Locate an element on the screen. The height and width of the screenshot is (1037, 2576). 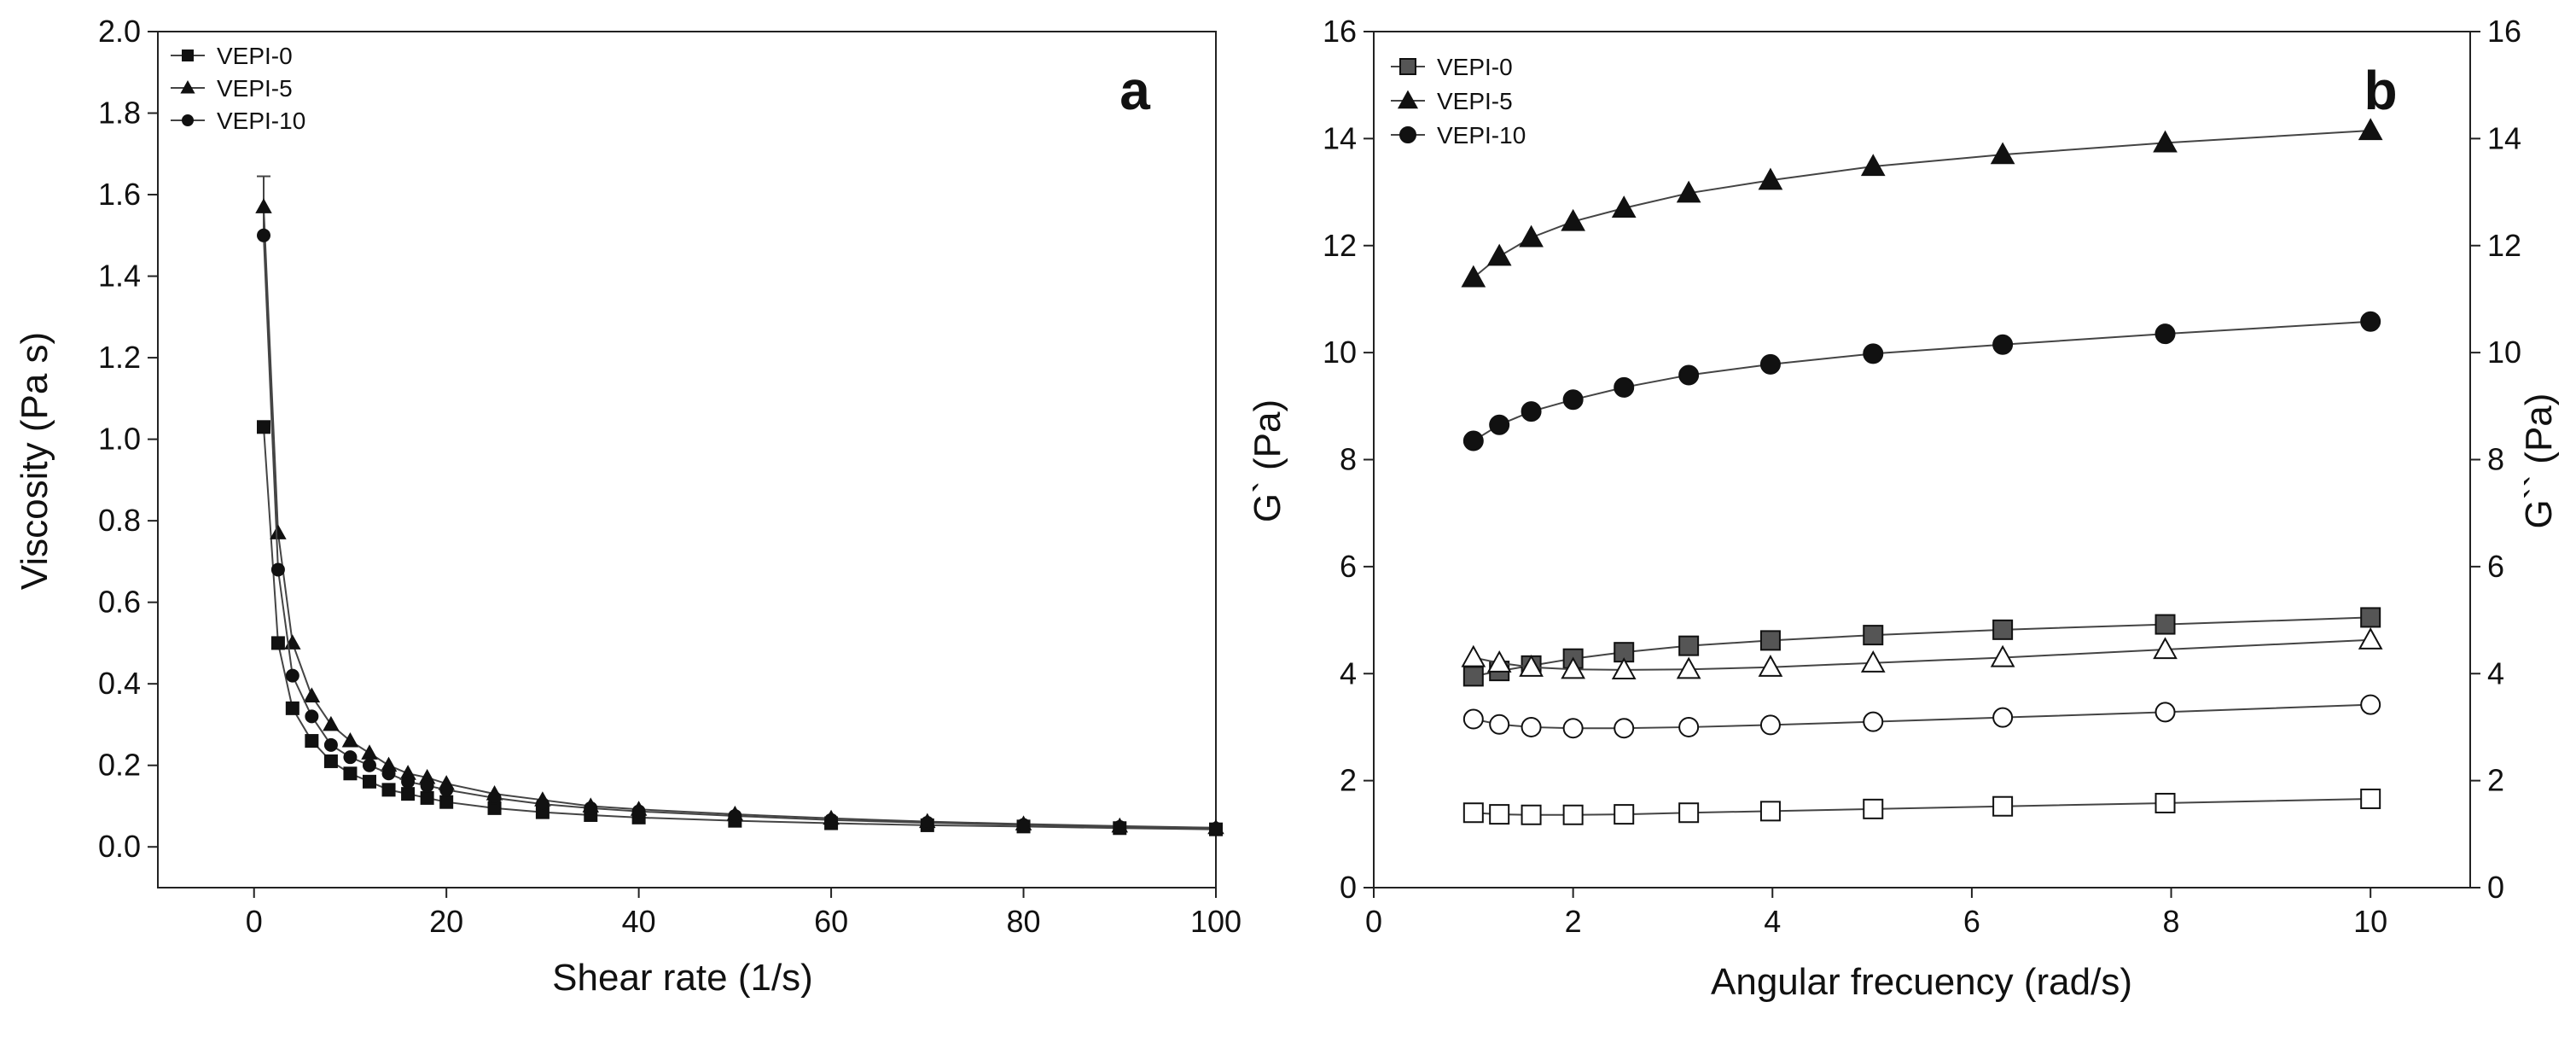
panel-b-legend-label: VEPI-0 is located at coordinates (1475, 67).